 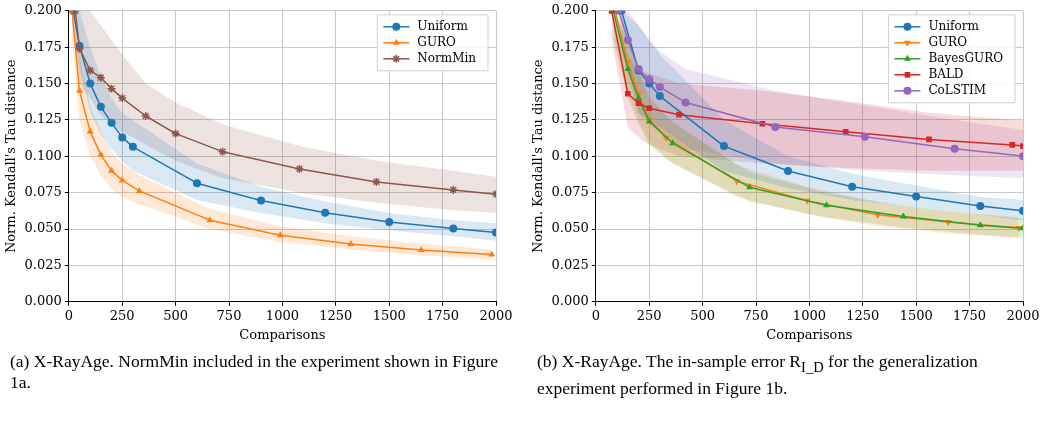 I want to click on text: (b) X-RayAge. The in-sample error R$_{I_D}$ for the generalization experiment performed in Figure 1b., so click(x=757, y=374).